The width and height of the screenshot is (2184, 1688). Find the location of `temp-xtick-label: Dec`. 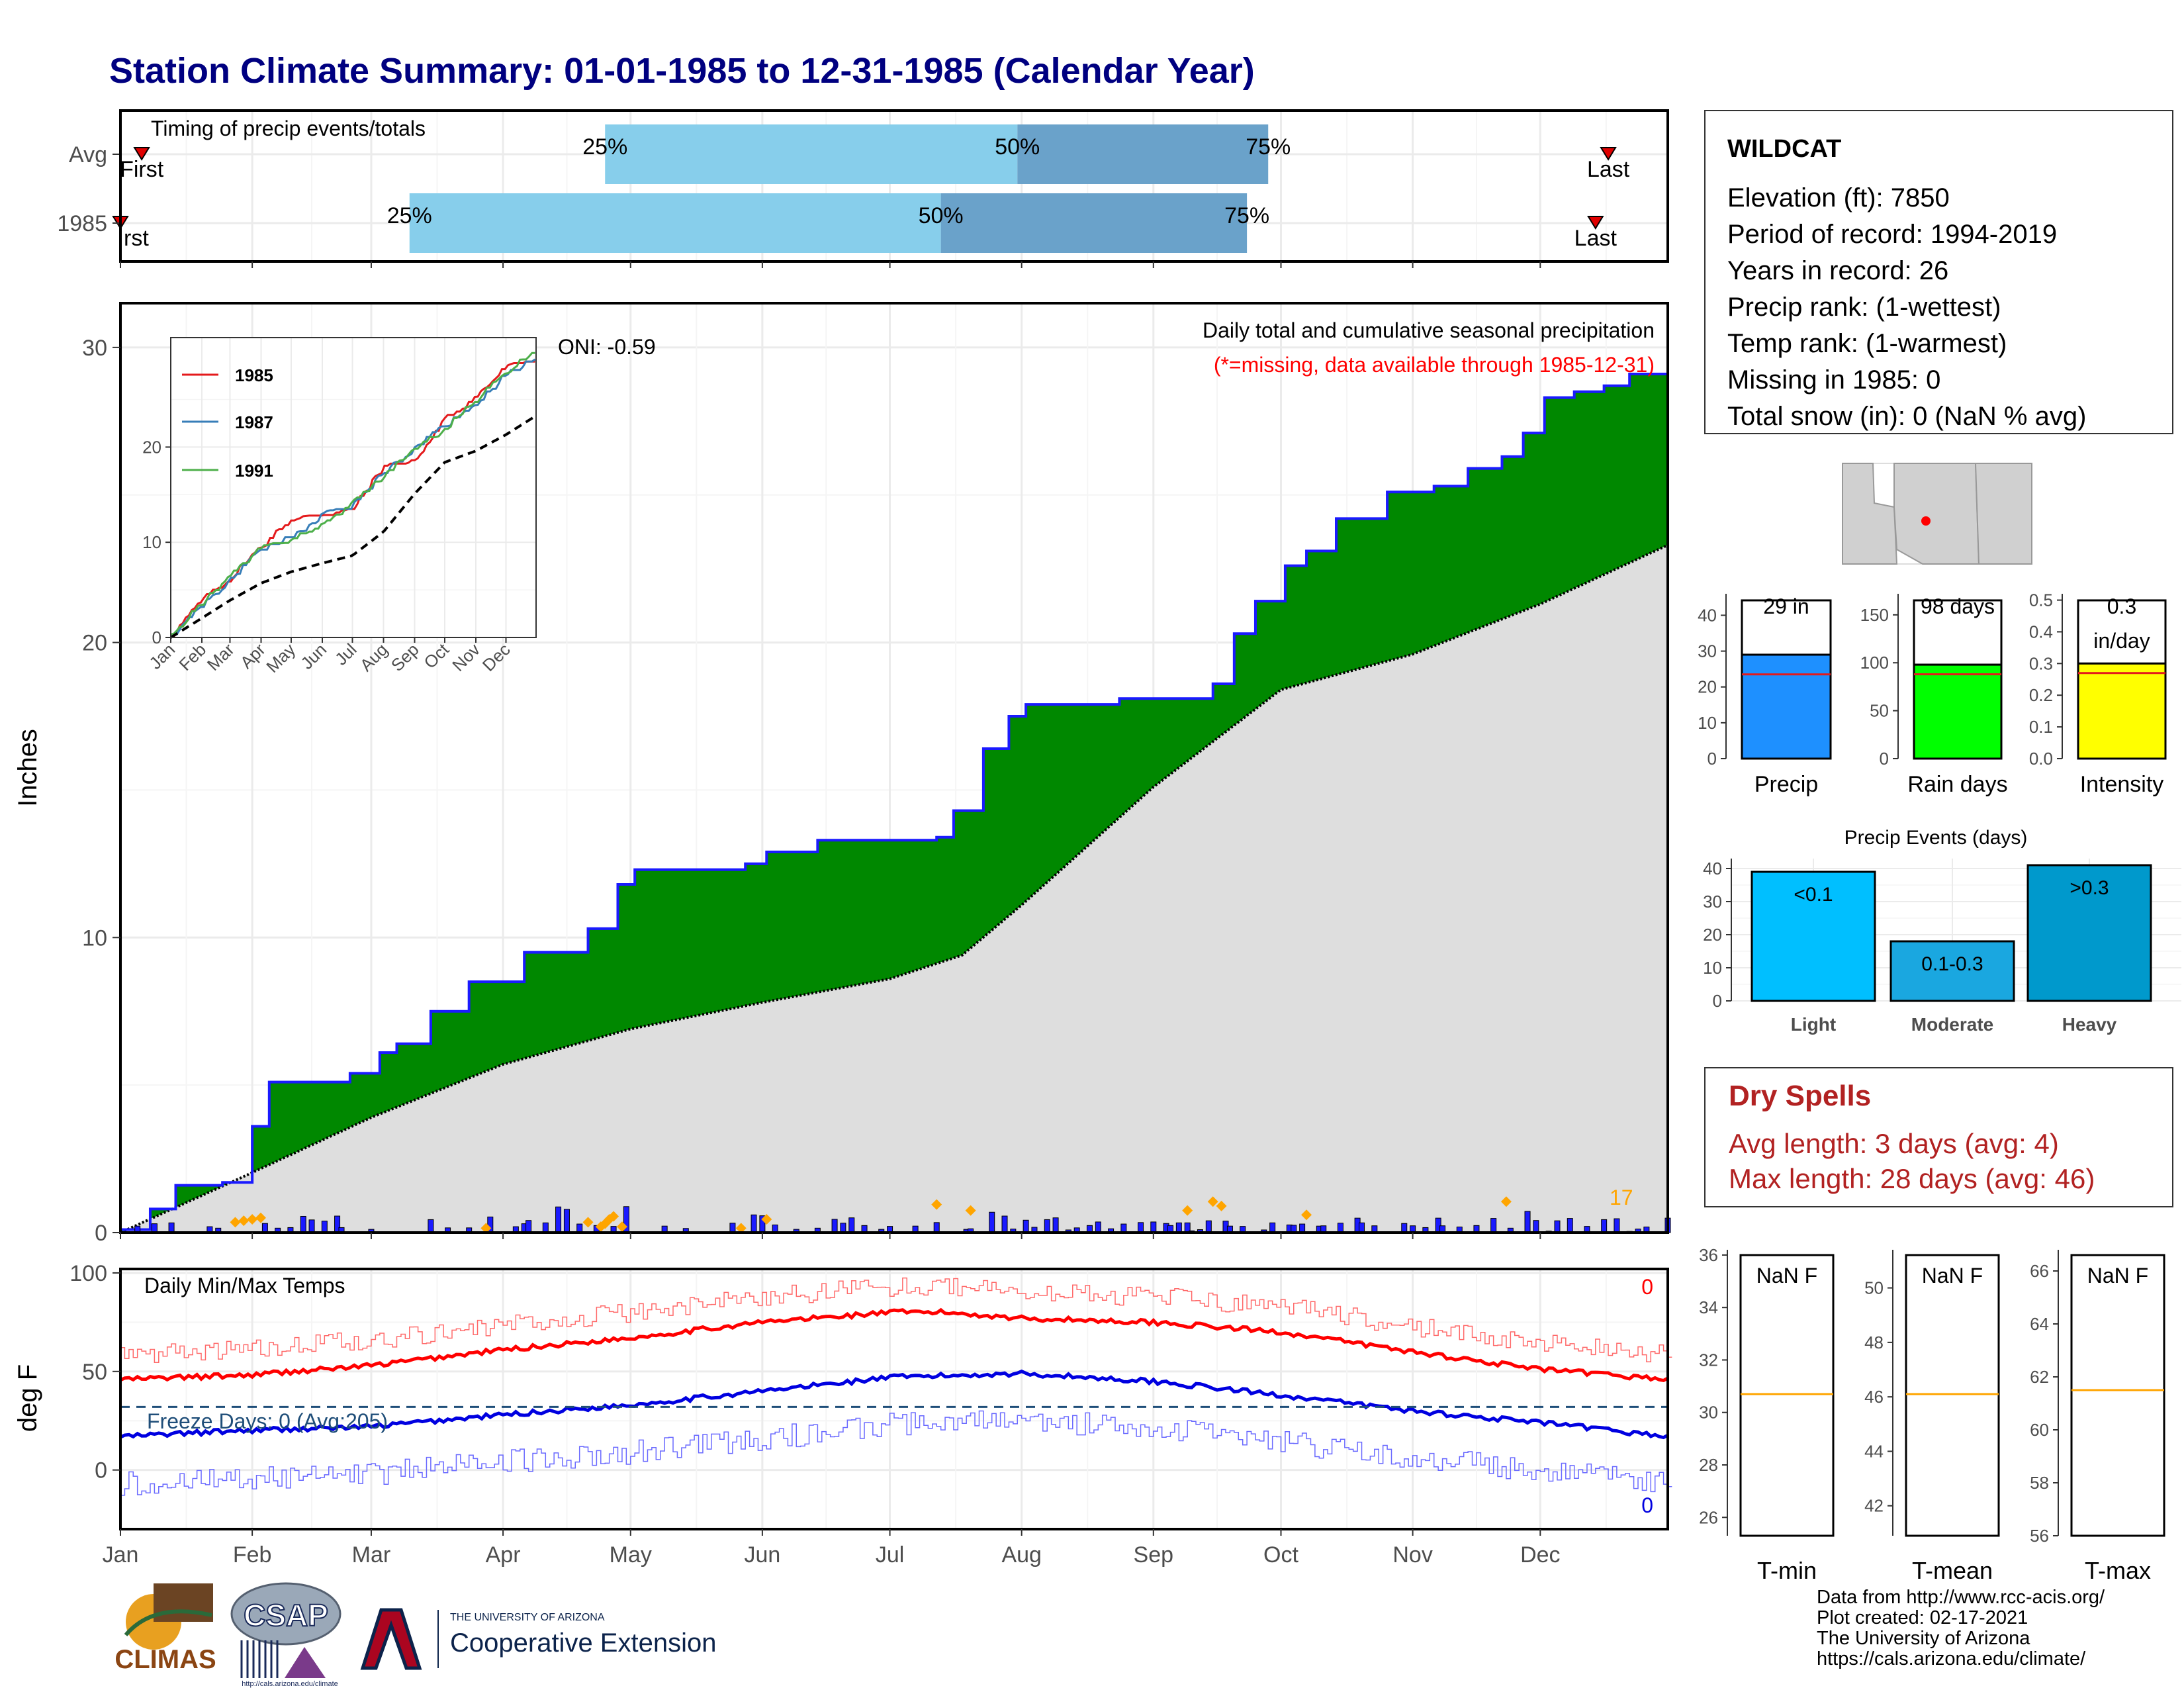

temp-xtick-label: Dec is located at coordinates (1540, 1555).